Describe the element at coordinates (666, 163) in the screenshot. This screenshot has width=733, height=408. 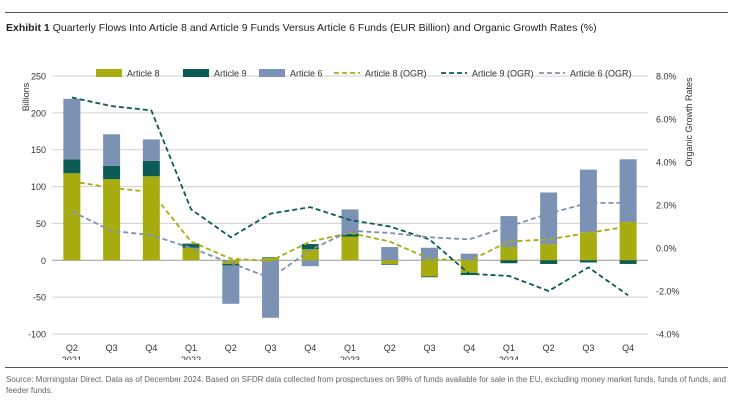
I see `right-tick-label: 4.0%` at that location.